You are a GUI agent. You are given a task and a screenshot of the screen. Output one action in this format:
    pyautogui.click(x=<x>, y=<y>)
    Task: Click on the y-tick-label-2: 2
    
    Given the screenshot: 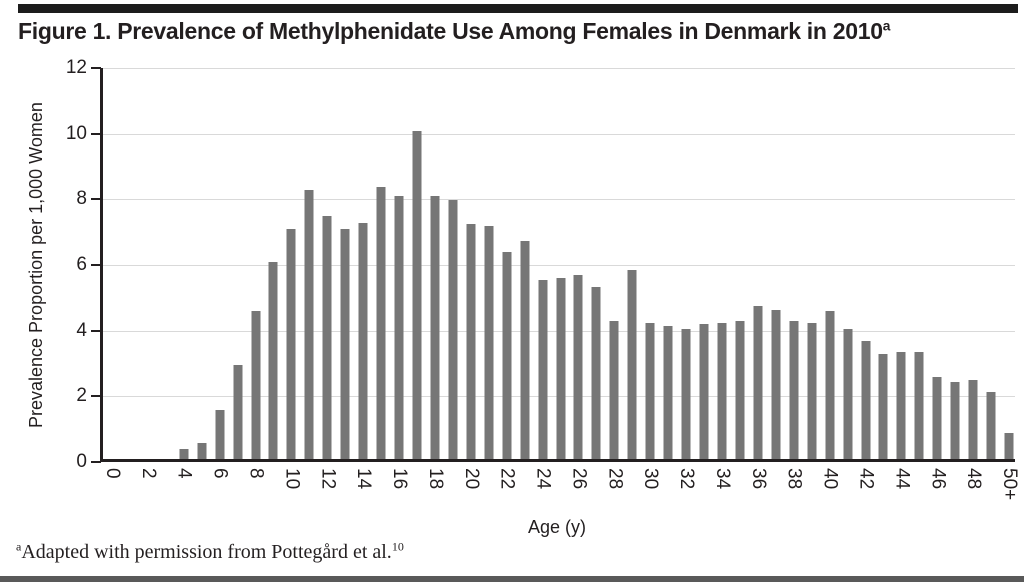 What is the action you would take?
    pyautogui.click(x=81, y=396)
    